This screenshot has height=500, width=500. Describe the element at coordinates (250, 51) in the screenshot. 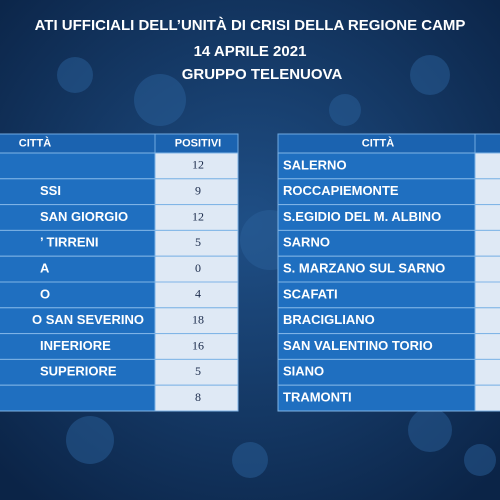

I see `title-line: 14 APRILE 2021` at that location.